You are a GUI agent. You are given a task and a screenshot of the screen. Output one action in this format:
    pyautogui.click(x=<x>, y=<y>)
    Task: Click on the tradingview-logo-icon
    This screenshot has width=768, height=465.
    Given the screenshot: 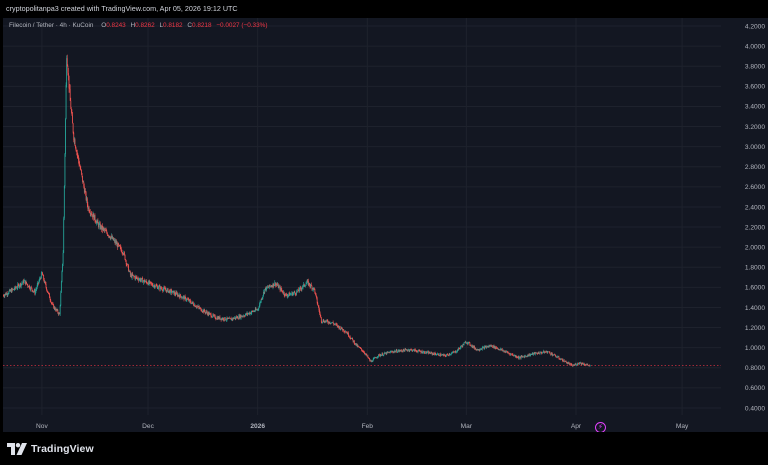 What is the action you would take?
    pyautogui.click(x=17, y=449)
    